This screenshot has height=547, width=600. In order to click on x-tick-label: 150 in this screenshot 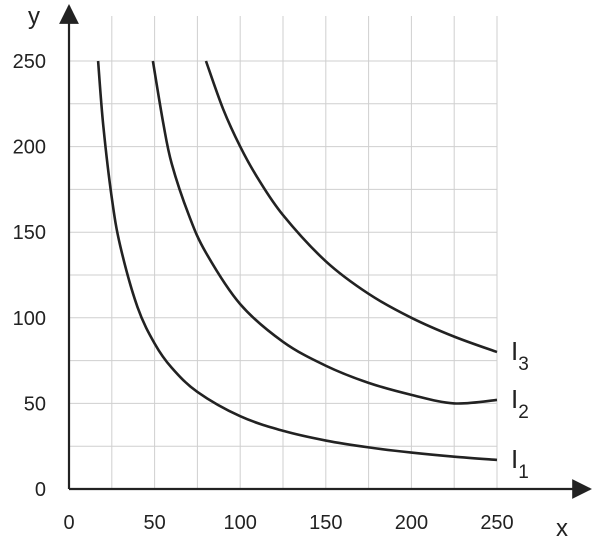, I will do `click(325, 523)`.